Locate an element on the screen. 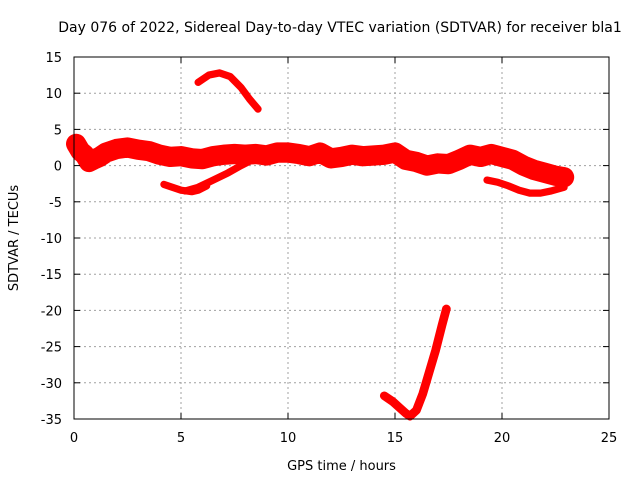 This screenshot has width=640, height=480. y-tick-label: -25 is located at coordinates (51, 348).